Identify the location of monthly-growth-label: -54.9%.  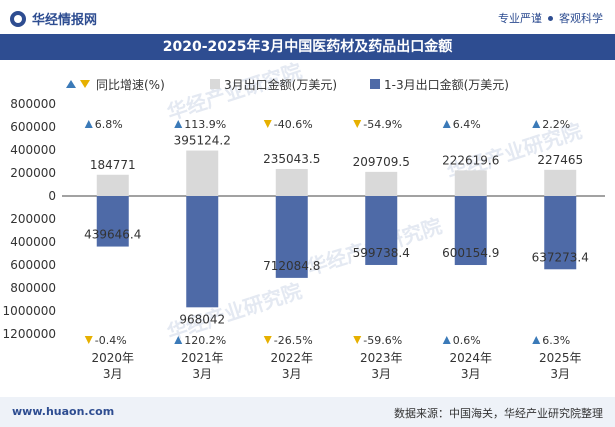
(382, 124).